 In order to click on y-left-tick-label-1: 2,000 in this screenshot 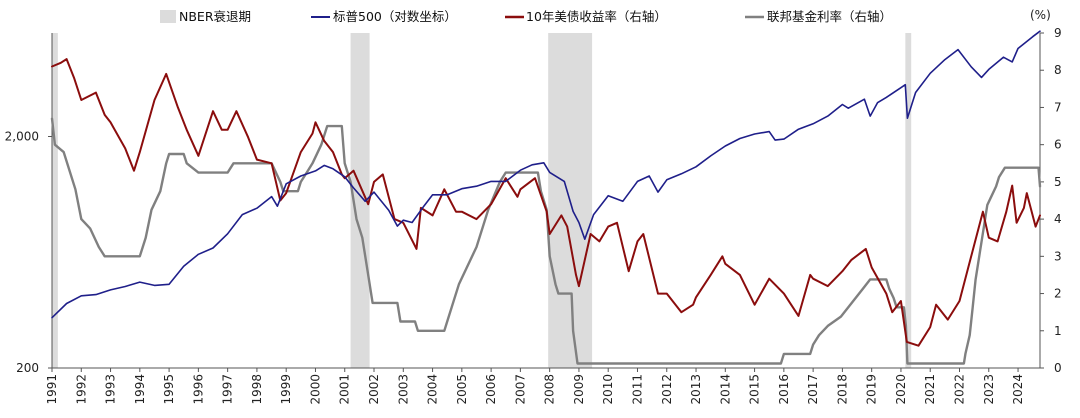, I will do `click(22, 137)`.